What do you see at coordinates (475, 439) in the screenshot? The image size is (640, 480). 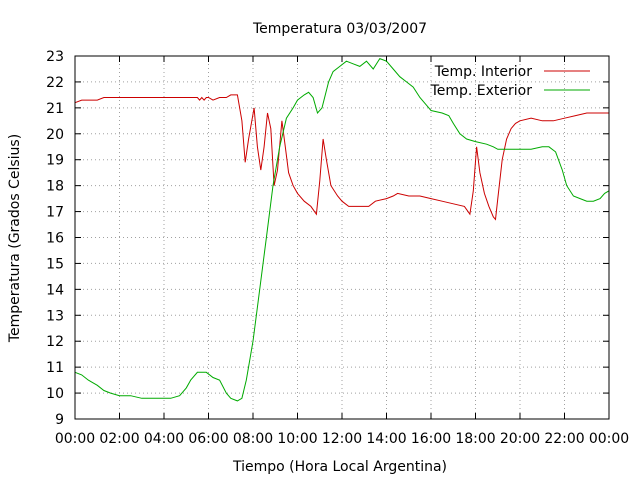 I see `x-tick-label: 18:00` at bounding box center [475, 439].